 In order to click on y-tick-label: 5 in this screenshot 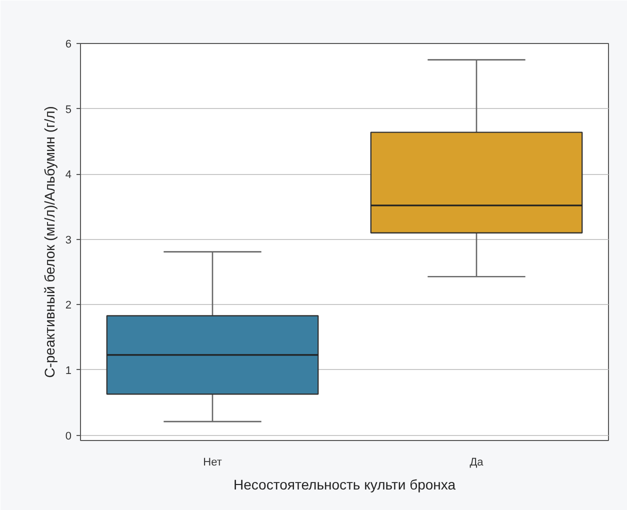, I will do `click(68, 110)`.